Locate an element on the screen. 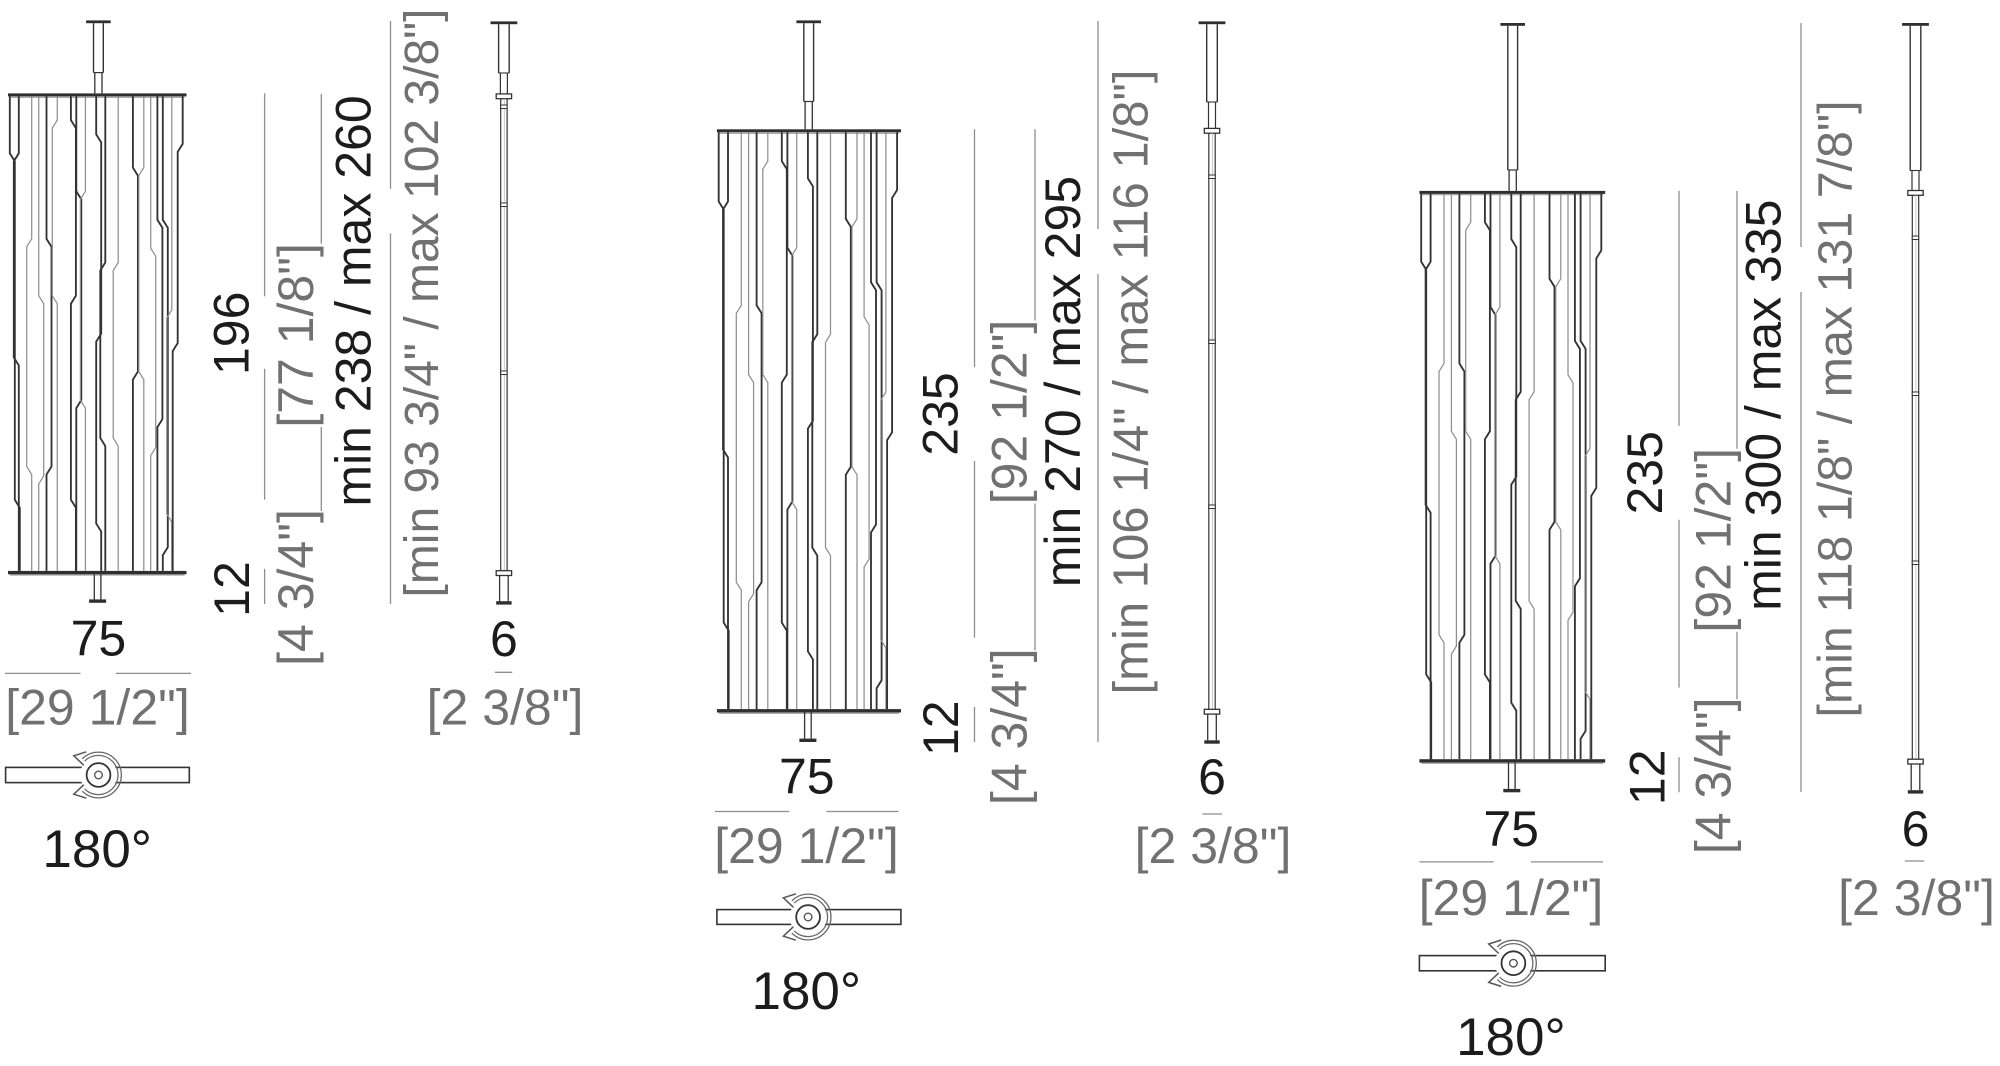 The height and width of the screenshot is (1066, 2000). svg-text: min 238 / max 260 is located at coordinates (354, 300).